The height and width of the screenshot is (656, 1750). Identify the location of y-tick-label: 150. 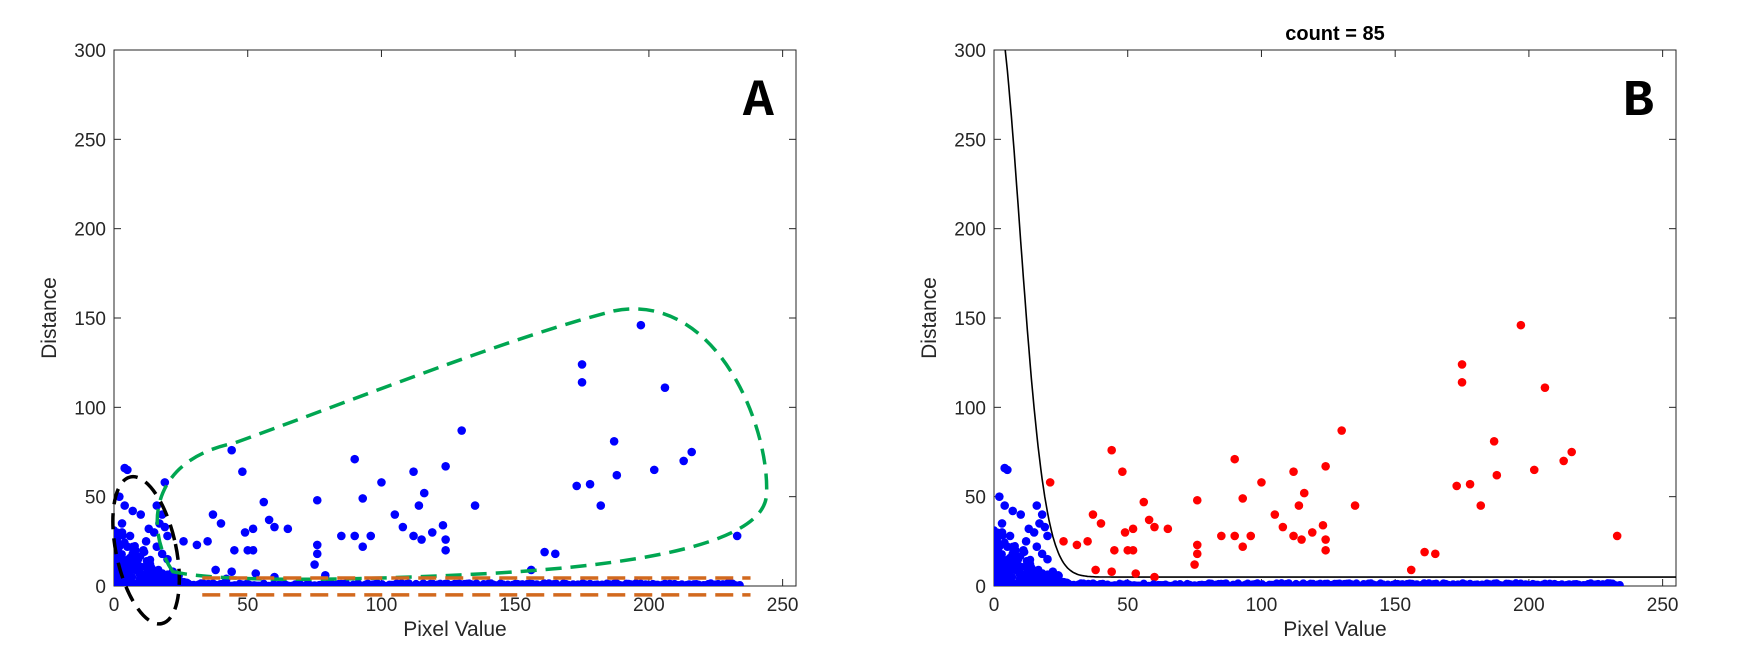
(90, 319).